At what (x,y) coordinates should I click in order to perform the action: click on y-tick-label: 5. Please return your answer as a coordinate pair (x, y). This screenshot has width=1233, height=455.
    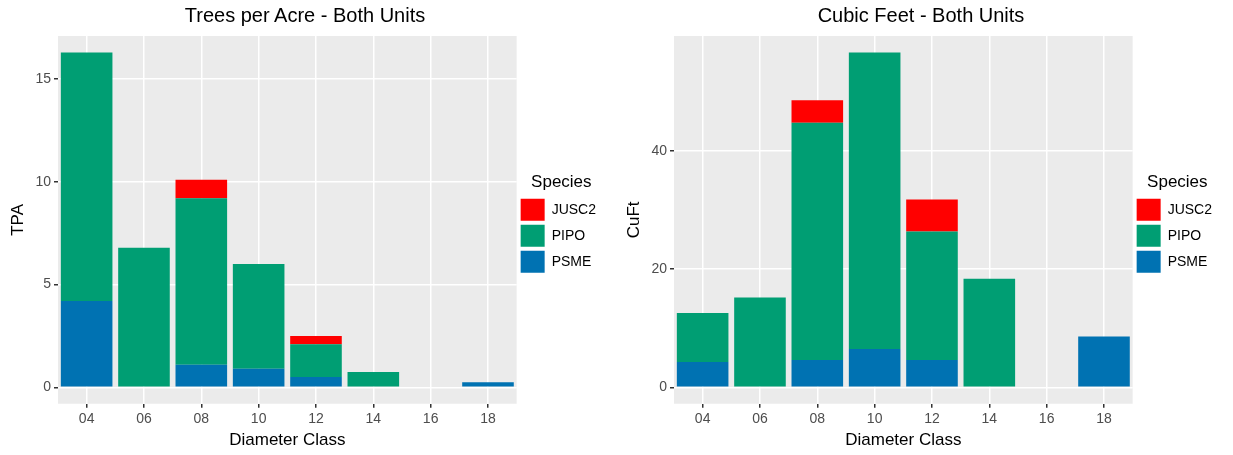
    Looking at the image, I should click on (47, 283).